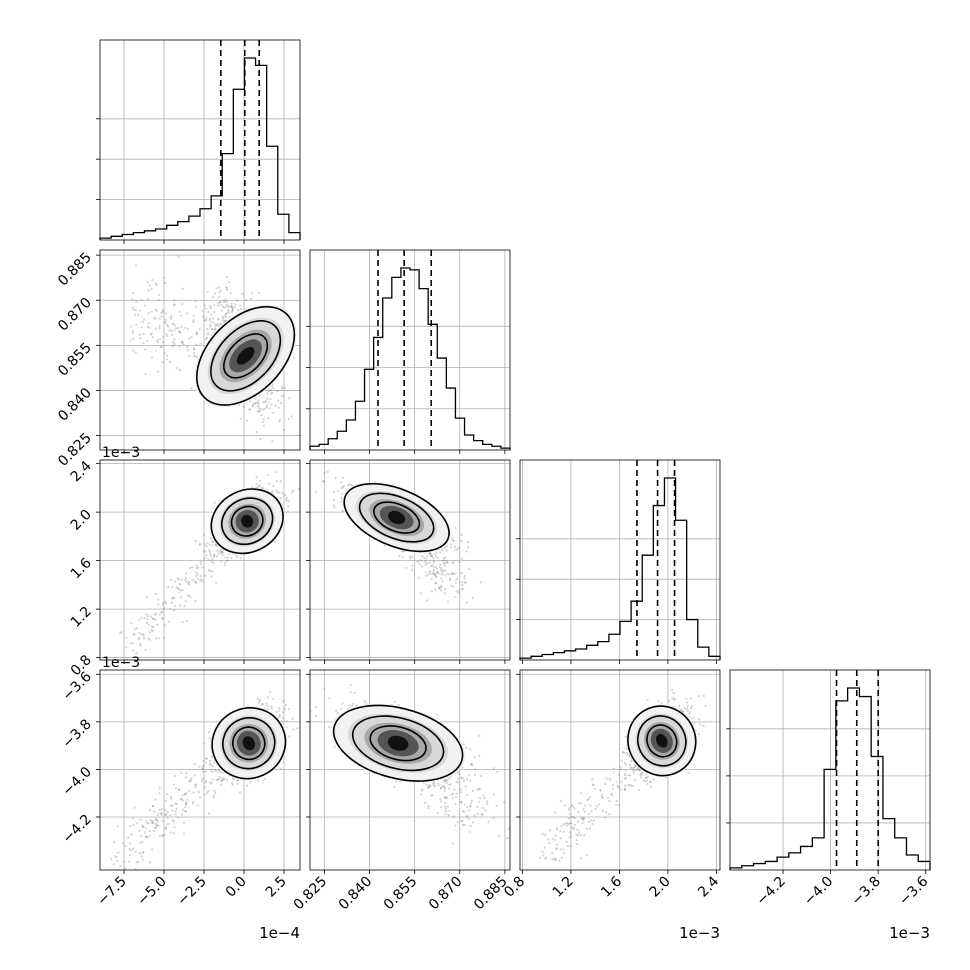 This screenshot has height=970, width=970. I want to click on y-tick-label: 2.0, so click(81, 520).